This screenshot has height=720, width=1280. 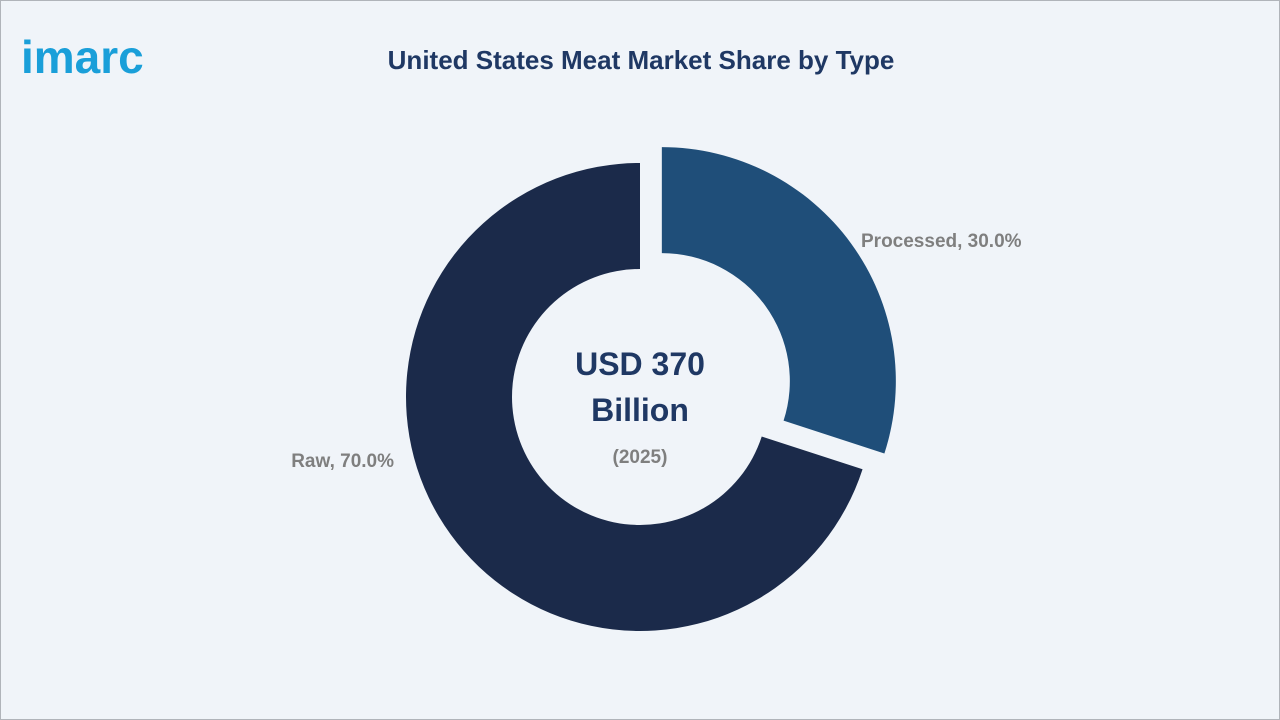 What do you see at coordinates (342, 461) in the screenshot?
I see `data-label: Raw, 70.0%` at bounding box center [342, 461].